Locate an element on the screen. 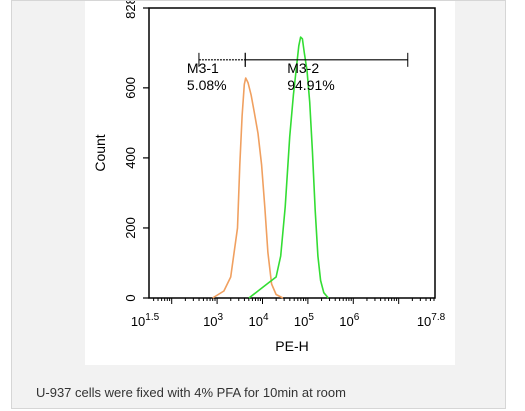 This screenshot has height=411, width=525. x-axis: 101.5 10³ 10⁴ 10⁵ 10⁶ 107.8 is located at coordinates (288, 313).